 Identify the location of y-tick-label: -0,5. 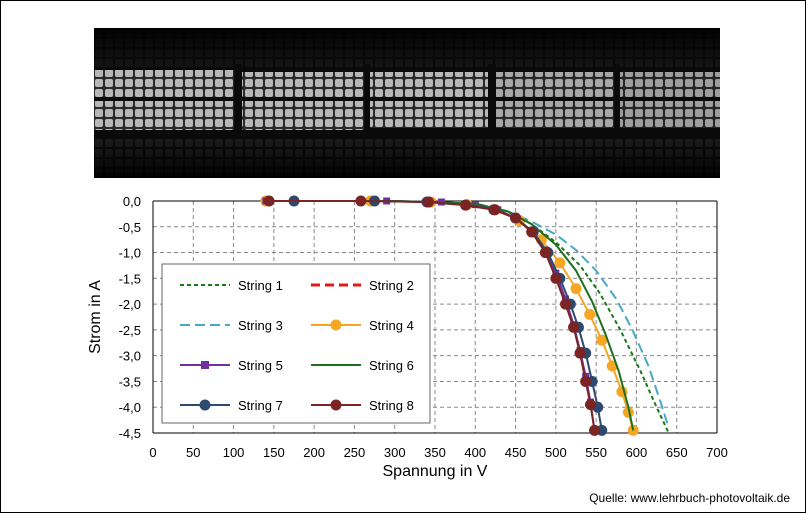
(130, 227).